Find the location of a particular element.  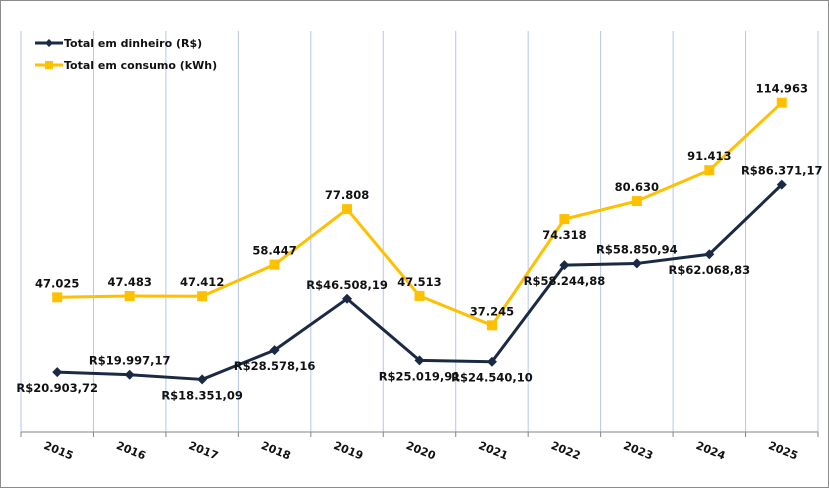

data-label-money: R$24.540,10 is located at coordinates (492, 378).